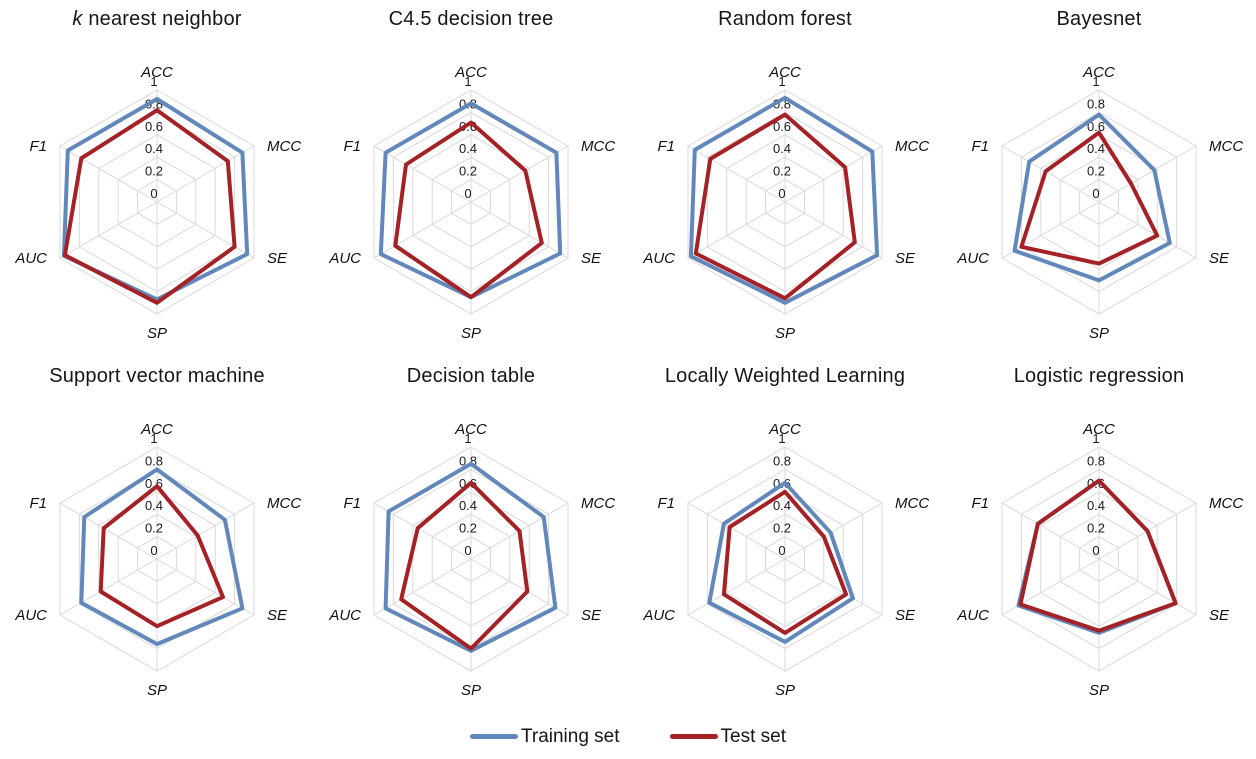  What do you see at coordinates (727, 737) in the screenshot?
I see `legend-item-test: Test set` at bounding box center [727, 737].